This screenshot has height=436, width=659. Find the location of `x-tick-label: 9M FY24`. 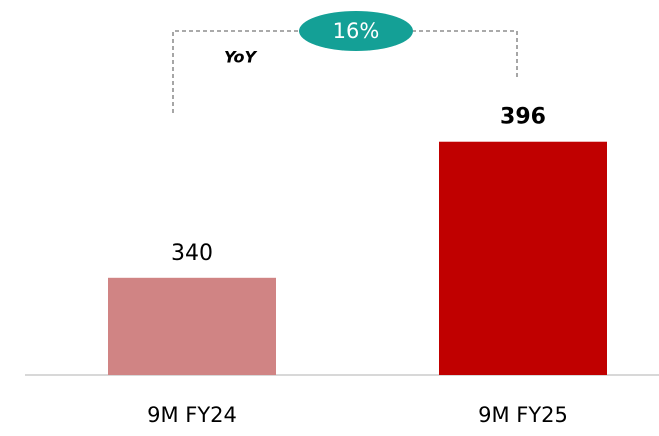

x-tick-label: 9M FY24 is located at coordinates (192, 415).